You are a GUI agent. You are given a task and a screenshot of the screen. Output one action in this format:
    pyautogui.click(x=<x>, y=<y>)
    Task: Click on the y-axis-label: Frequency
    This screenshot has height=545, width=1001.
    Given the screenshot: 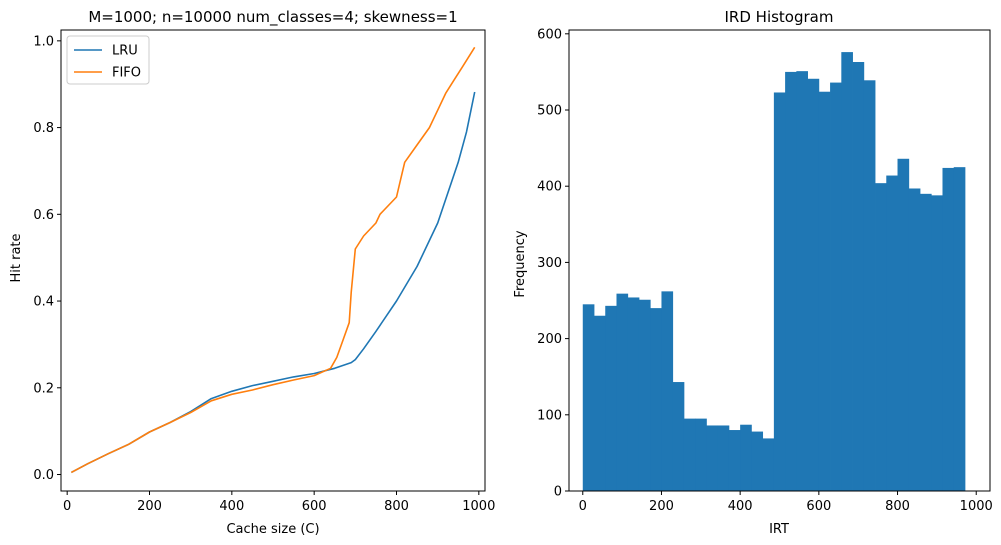 What is the action you would take?
    pyautogui.click(x=520, y=263)
    